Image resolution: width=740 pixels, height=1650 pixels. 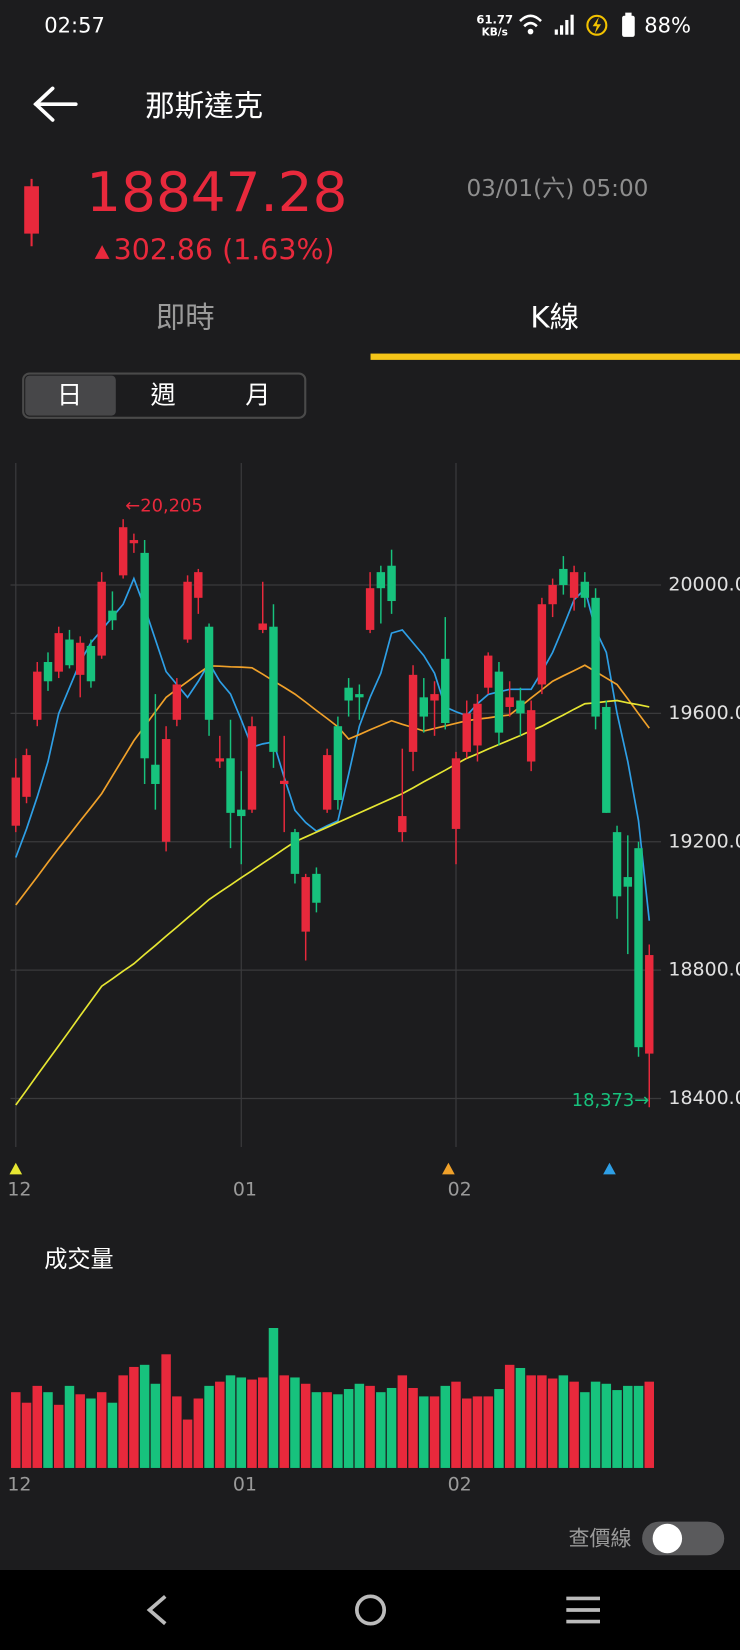 What do you see at coordinates (257, 395) in the screenshot?
I see `period-option: 月` at bounding box center [257, 395].